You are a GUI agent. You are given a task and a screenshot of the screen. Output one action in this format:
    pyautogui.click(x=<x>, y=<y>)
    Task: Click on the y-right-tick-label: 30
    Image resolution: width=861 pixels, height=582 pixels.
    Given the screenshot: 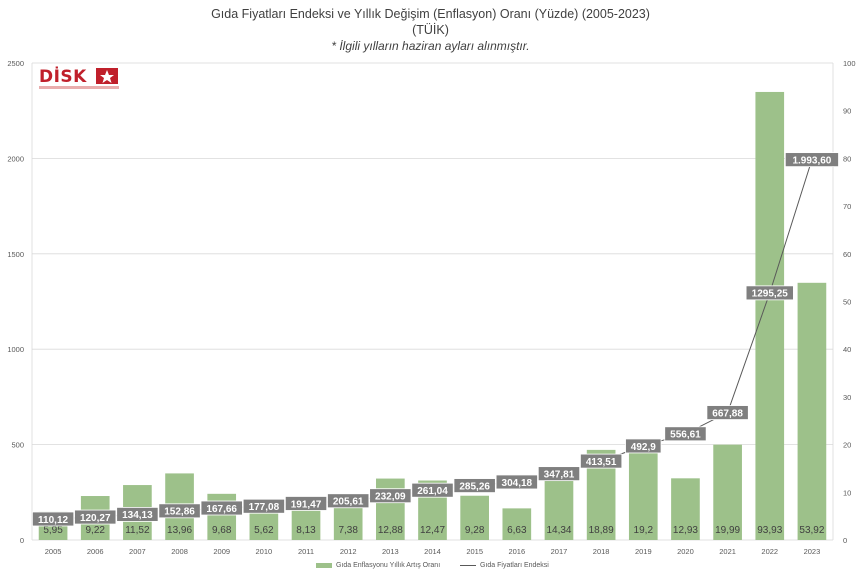 What is the action you would take?
    pyautogui.click(x=847, y=397)
    